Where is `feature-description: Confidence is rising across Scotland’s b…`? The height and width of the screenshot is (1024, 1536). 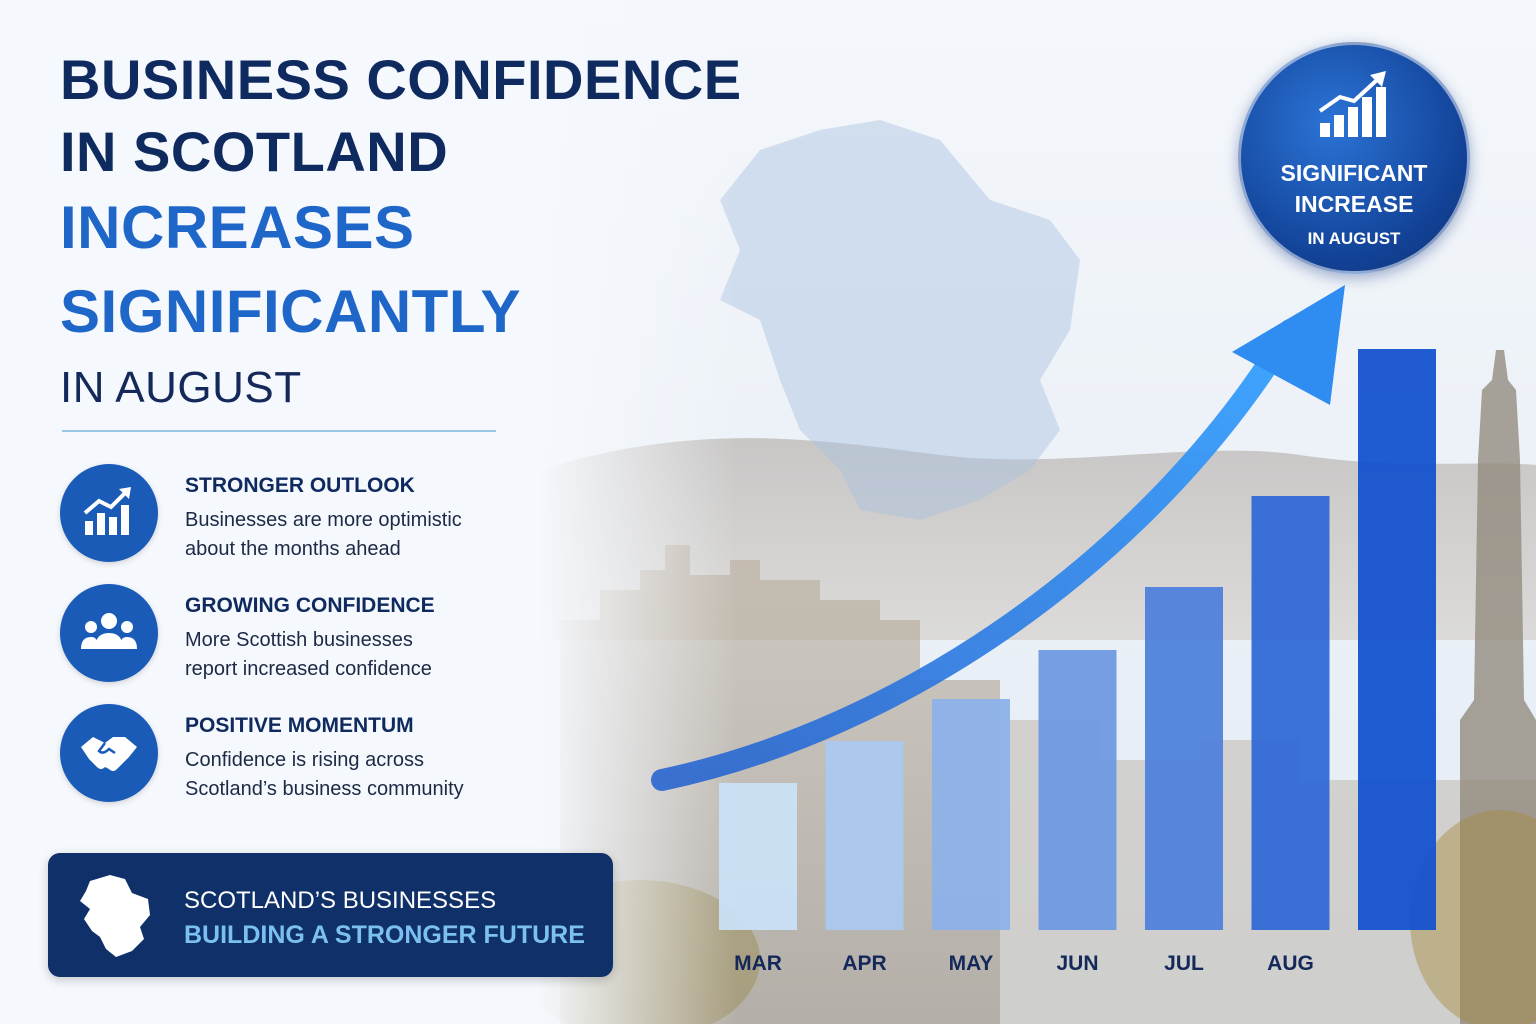
feature-description: Confidence is rising across Scotland’s b… is located at coordinates (350, 775).